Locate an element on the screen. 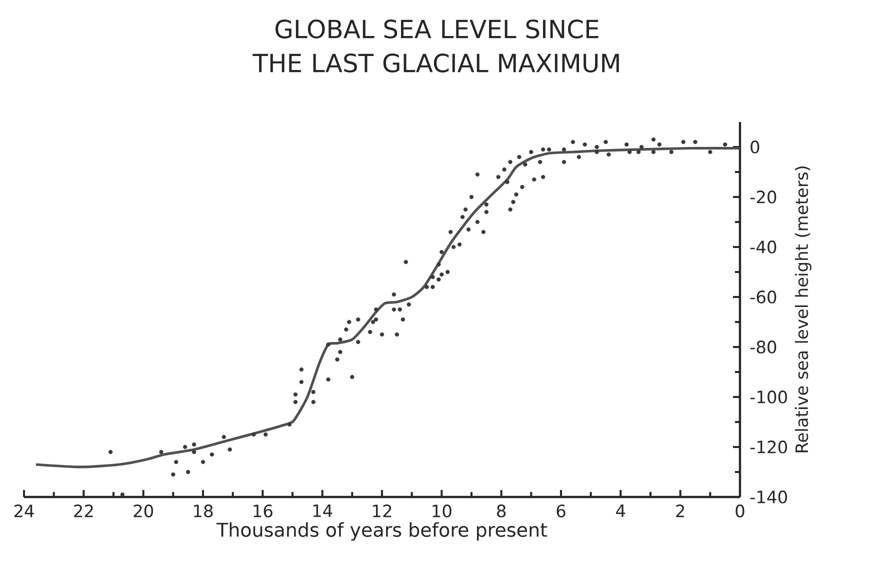  y-tick-label: -20 is located at coordinates (763, 197).